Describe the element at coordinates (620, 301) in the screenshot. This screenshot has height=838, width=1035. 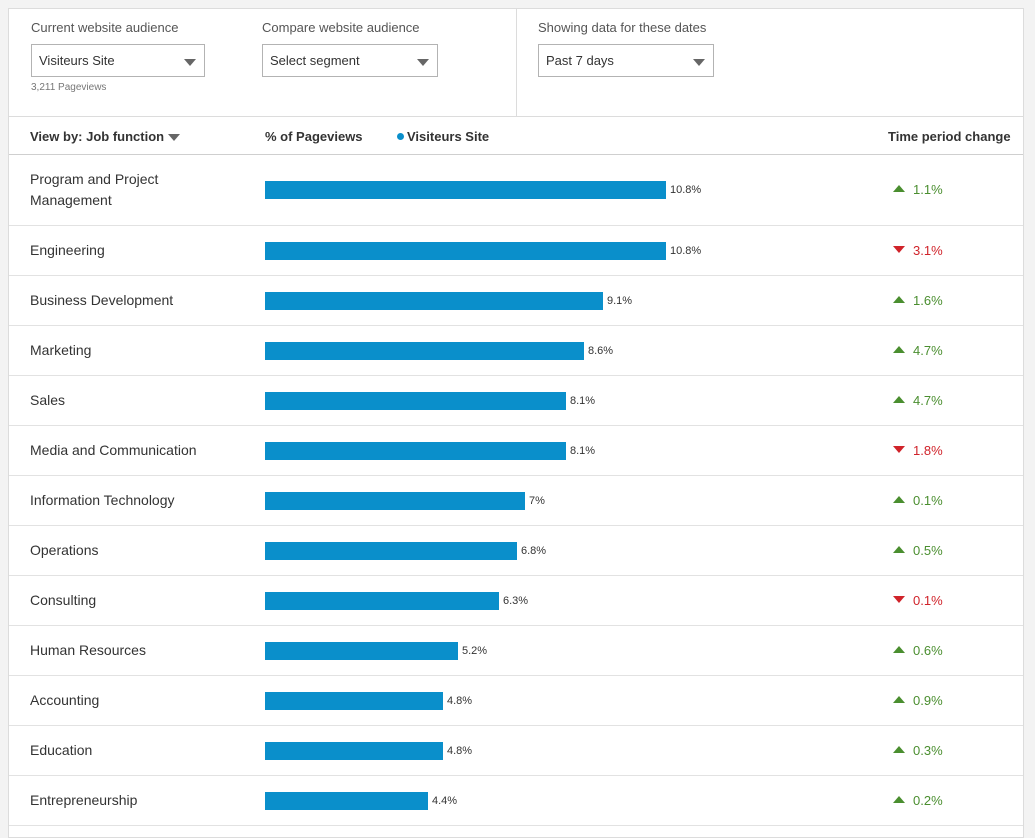
I see `bar-value-label: 9.1%` at that location.